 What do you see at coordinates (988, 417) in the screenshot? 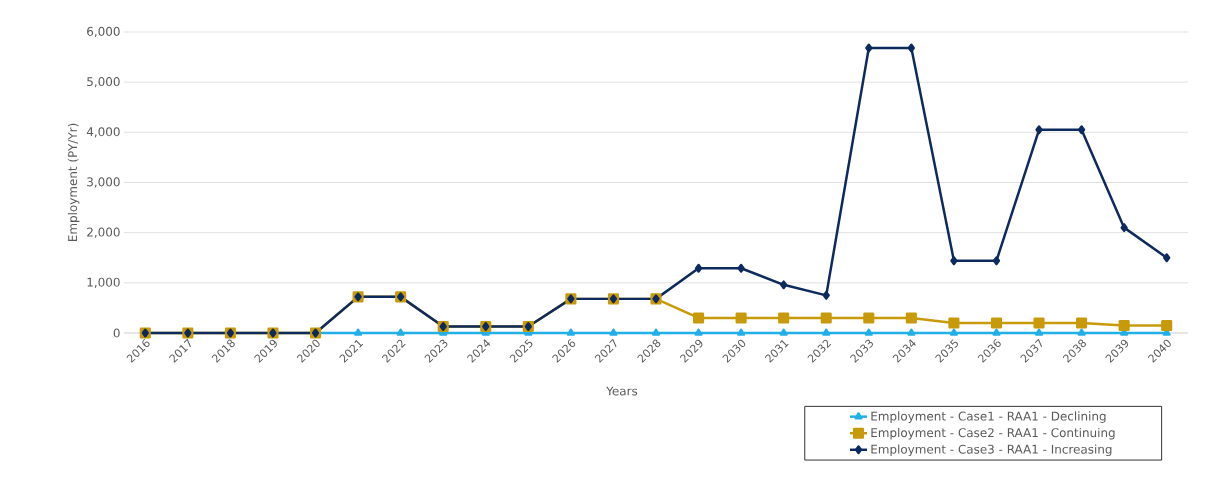
I see `legend-label: Employment - Case1 - RAA1 - Declining` at bounding box center [988, 417].